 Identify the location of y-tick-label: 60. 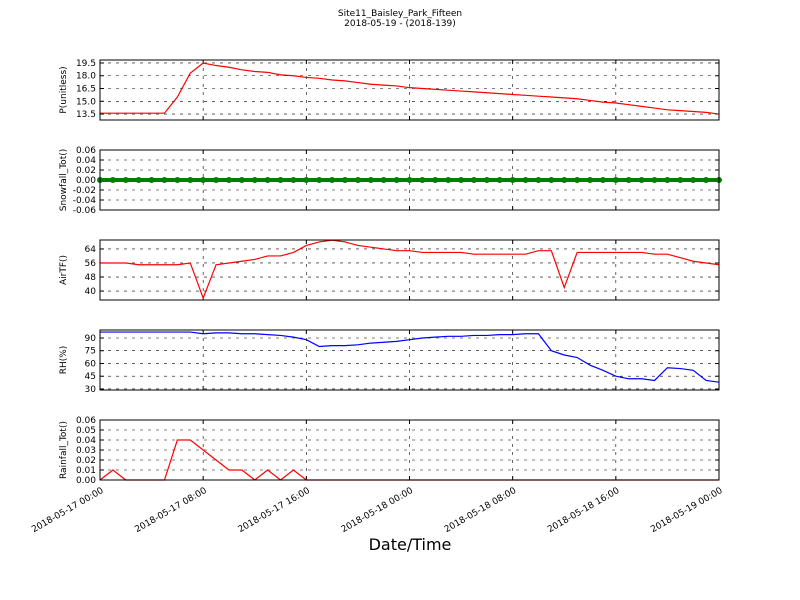
(91, 364).